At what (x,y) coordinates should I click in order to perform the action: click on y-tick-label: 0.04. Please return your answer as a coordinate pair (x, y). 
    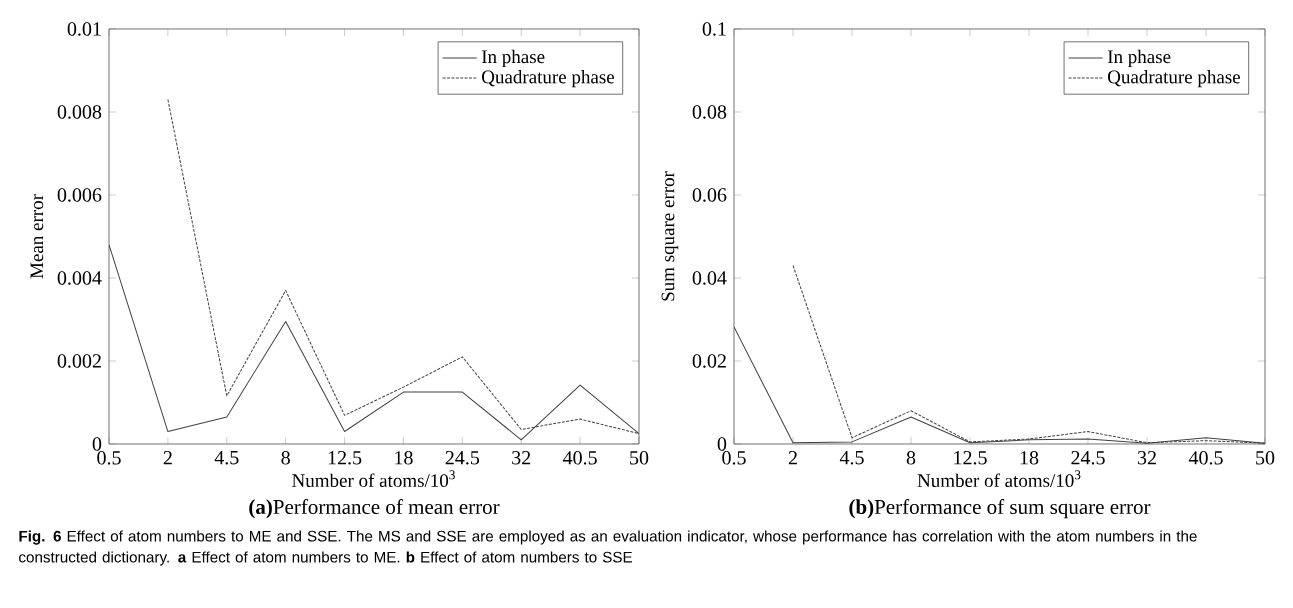
    Looking at the image, I should click on (709, 278).